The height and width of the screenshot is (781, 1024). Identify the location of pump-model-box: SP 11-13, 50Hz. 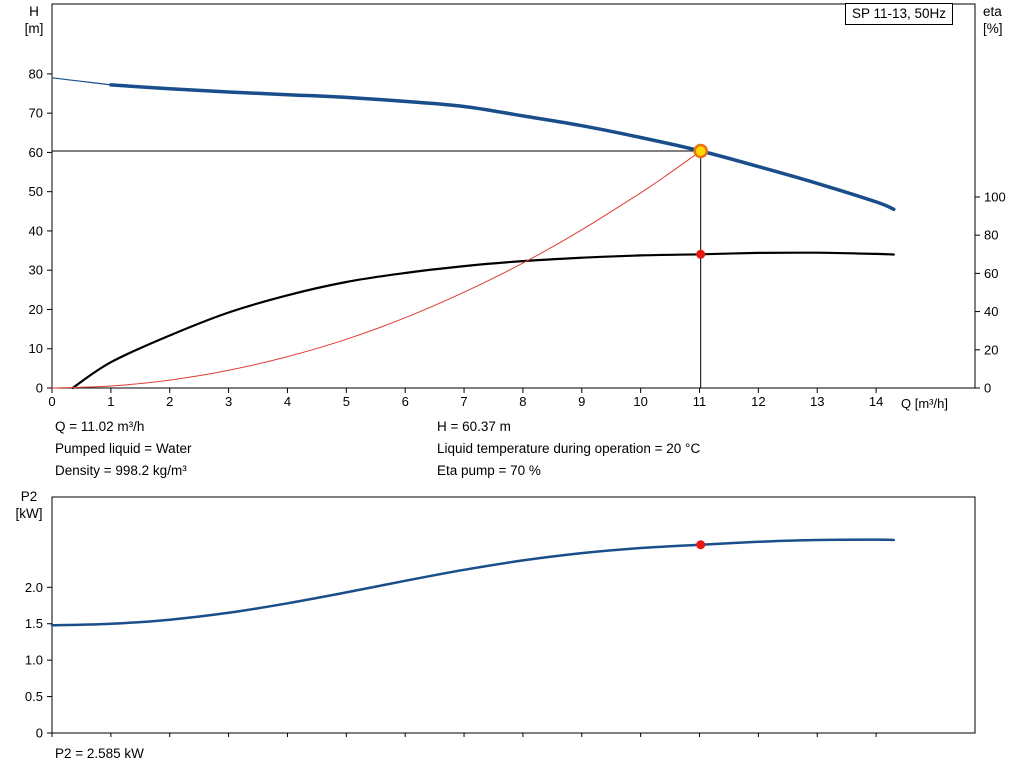
(899, 14).